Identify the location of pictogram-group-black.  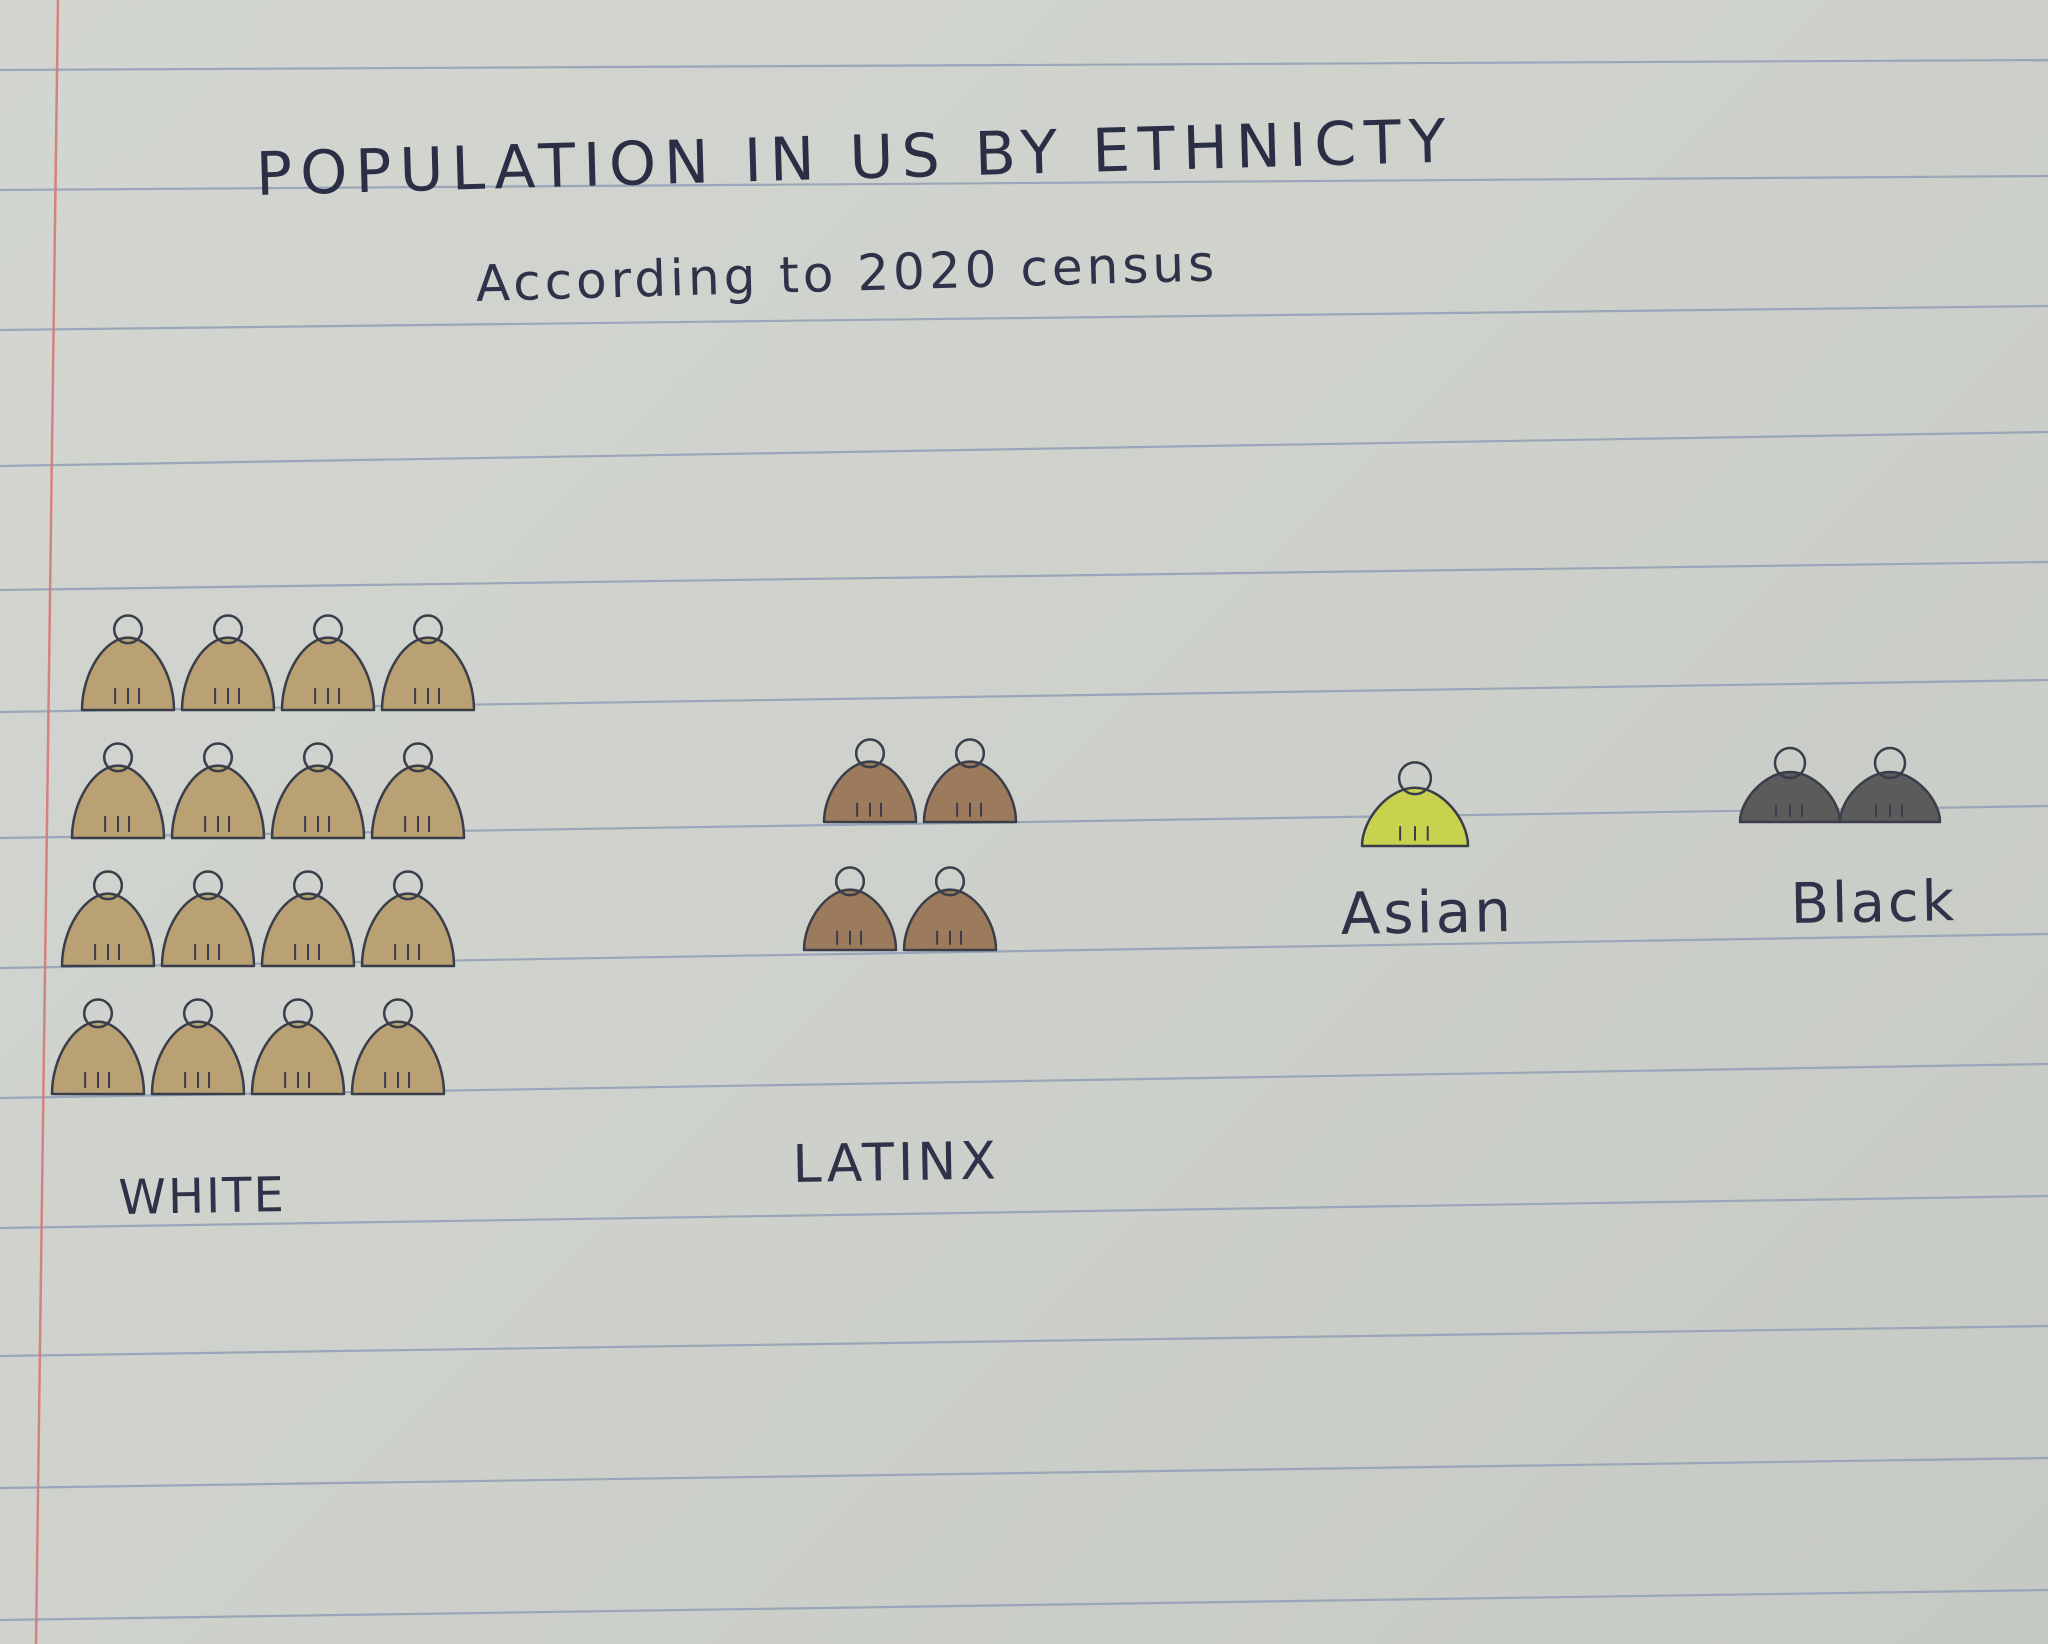
(1840, 785).